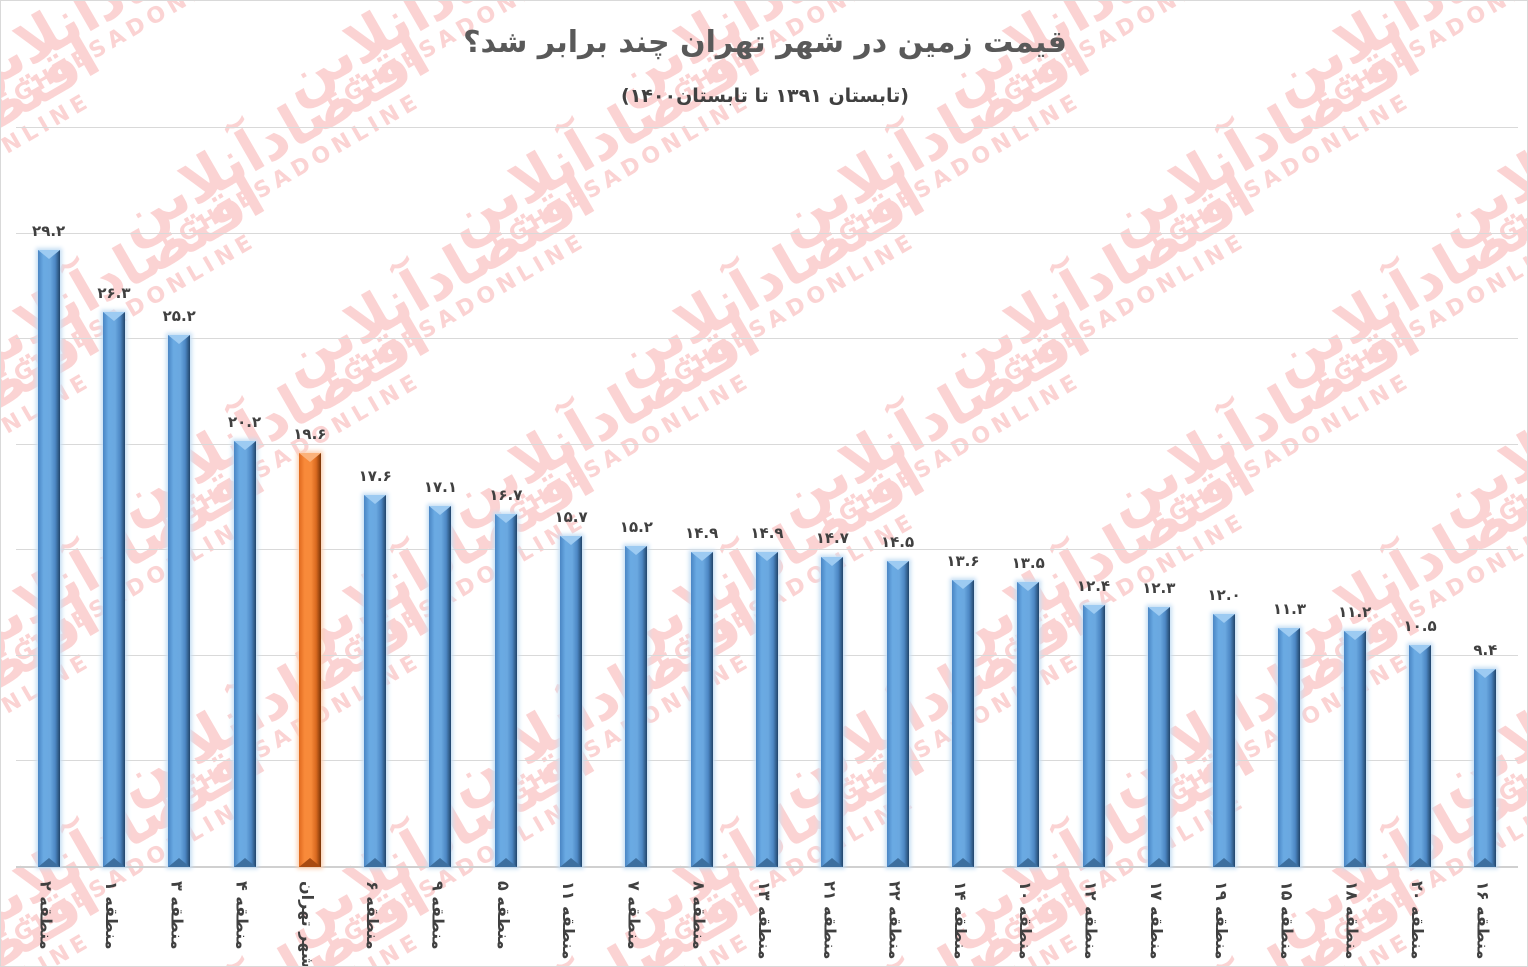 This screenshot has width=1528, height=967. I want to click on category-label: منطقه ۷, so click(634, 915).